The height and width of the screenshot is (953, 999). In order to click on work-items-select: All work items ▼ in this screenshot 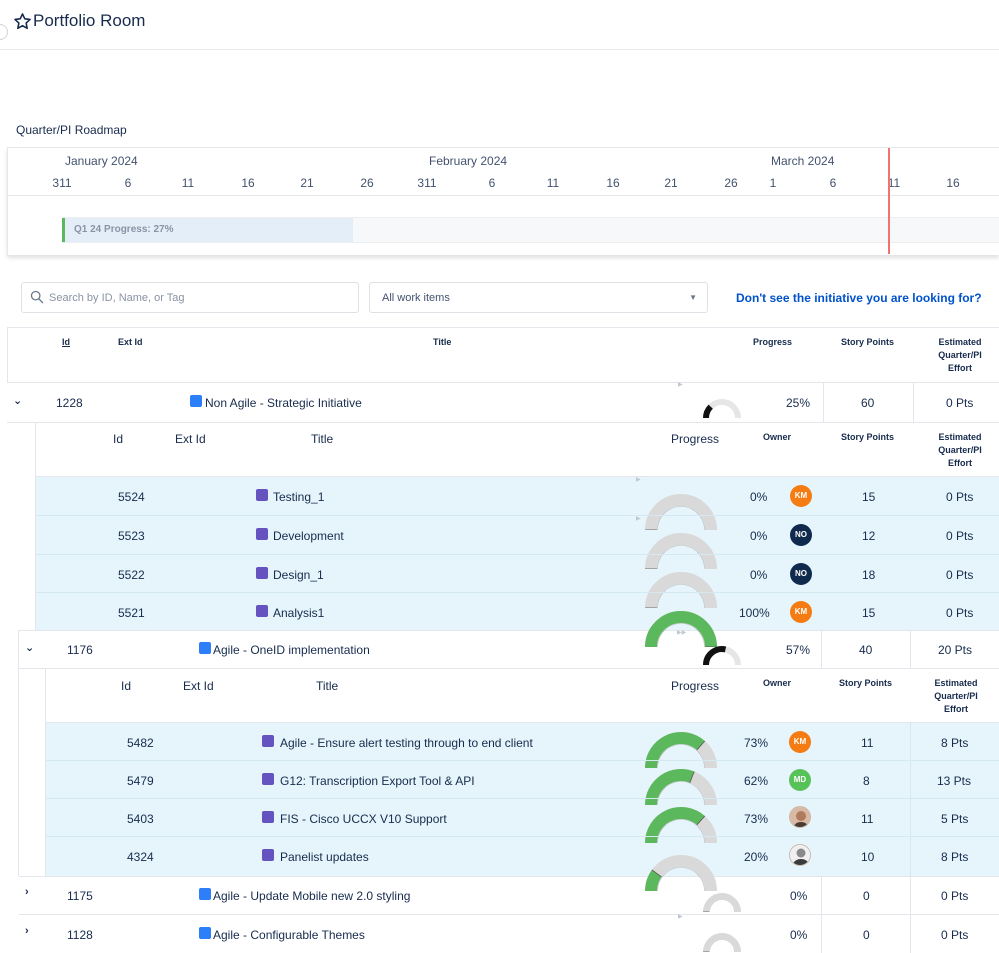, I will do `click(538, 297)`.